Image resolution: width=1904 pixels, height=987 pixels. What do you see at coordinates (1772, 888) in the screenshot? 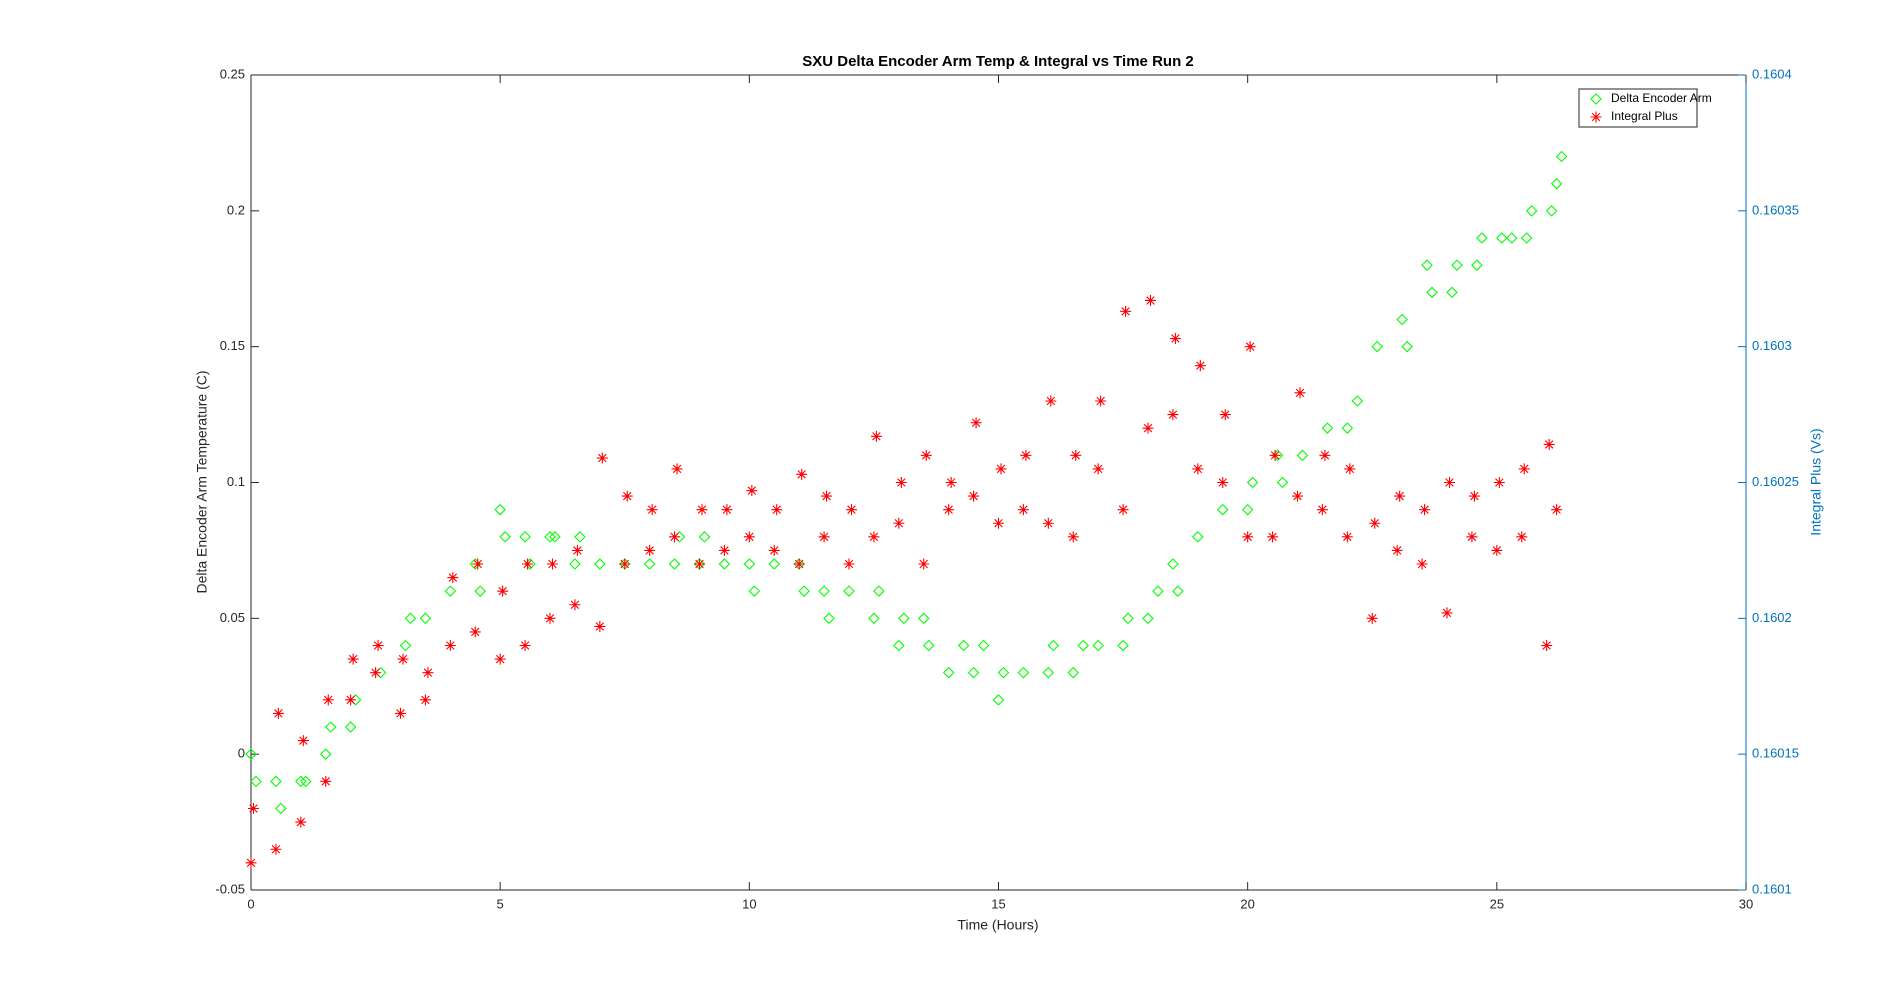
I see `y2-tick-label: 0.1601` at bounding box center [1772, 888].